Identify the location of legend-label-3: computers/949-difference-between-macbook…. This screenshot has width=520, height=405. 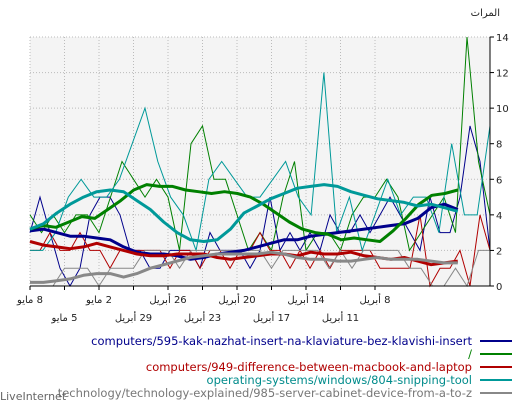
(309, 367).